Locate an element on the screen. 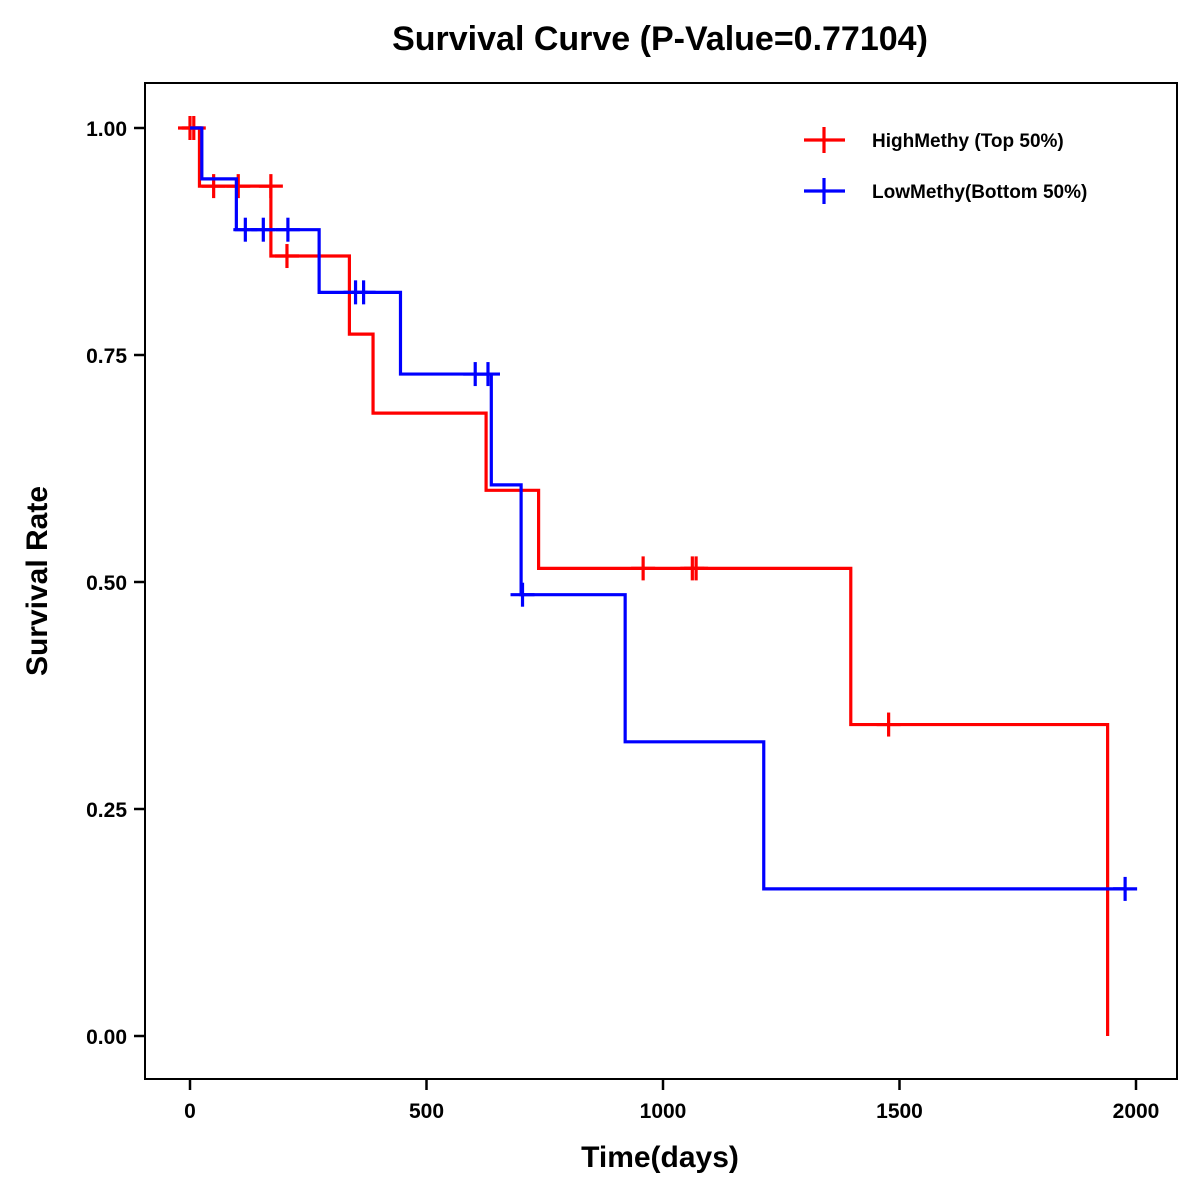  legend-item: HighMethy (Top 50%) is located at coordinates (934, 140).